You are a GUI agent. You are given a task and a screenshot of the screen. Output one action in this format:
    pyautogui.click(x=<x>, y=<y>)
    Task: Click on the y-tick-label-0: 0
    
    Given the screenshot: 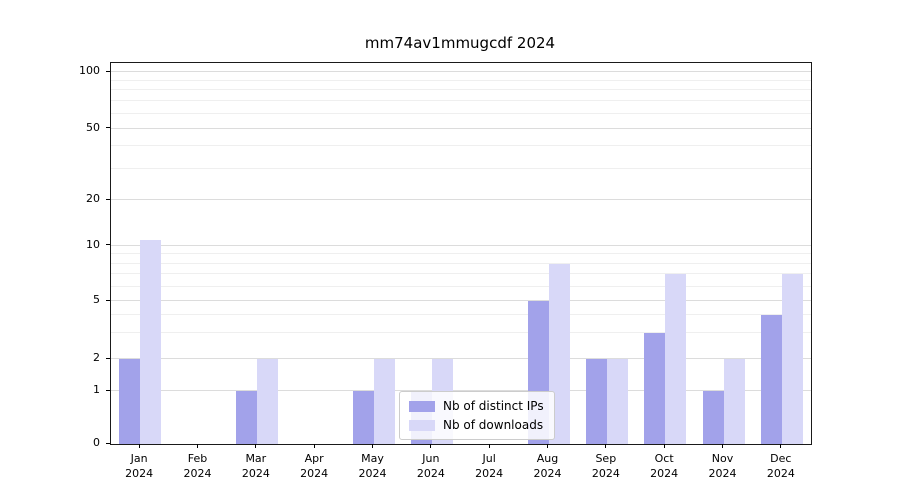 What is the action you would take?
    pyautogui.click(x=96, y=442)
    